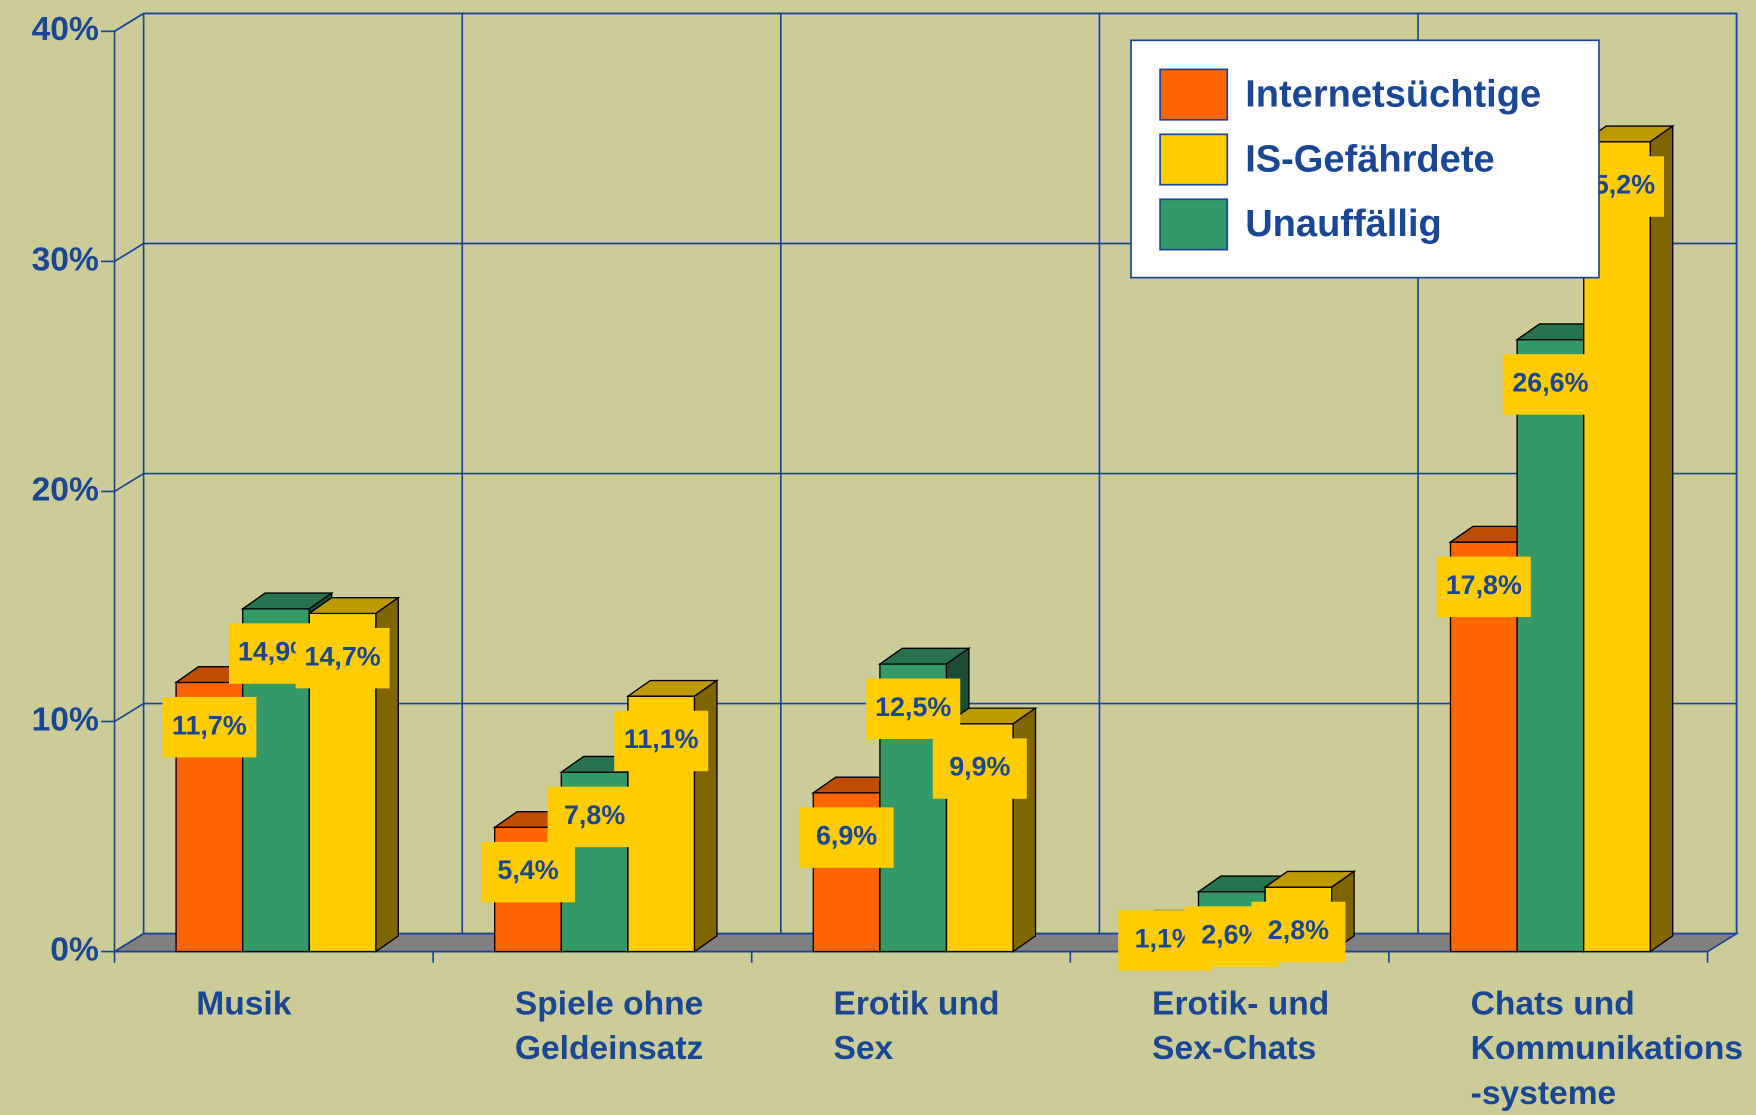  What do you see at coordinates (1343, 224) in the screenshot?
I see `legend-label: Unauffällig` at bounding box center [1343, 224].